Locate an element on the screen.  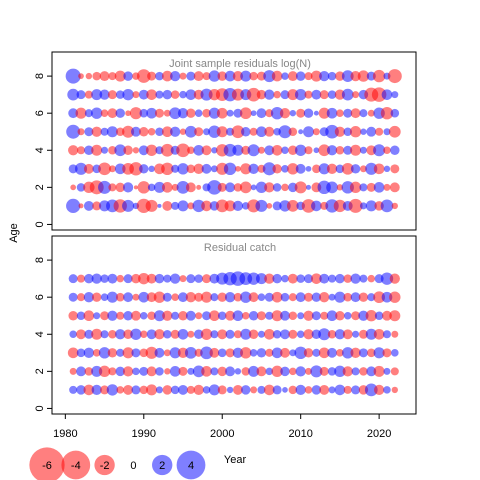
legend-label: 0 is located at coordinates (133, 466).